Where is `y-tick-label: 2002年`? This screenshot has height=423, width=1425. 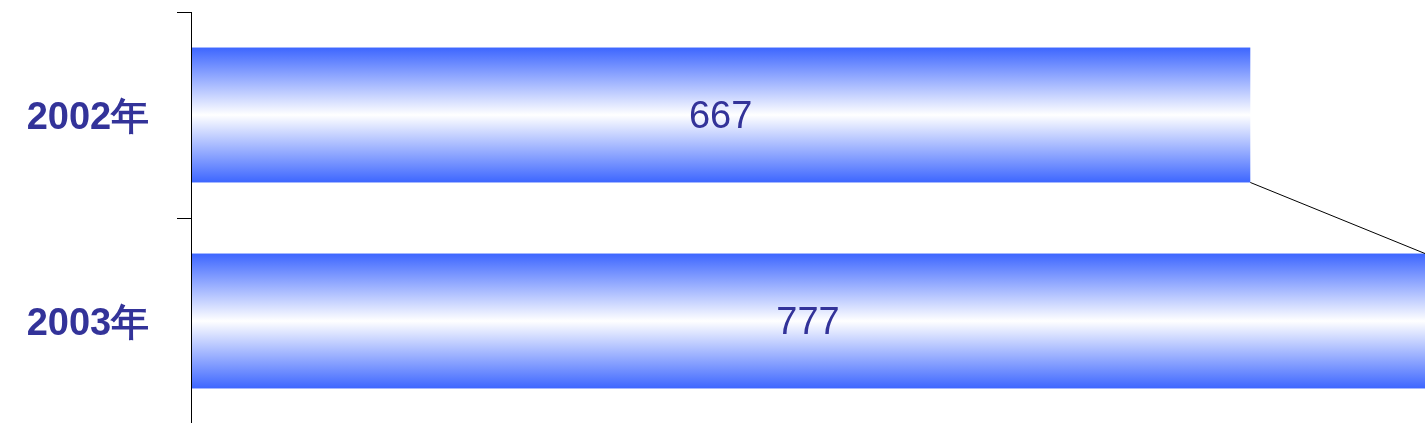 y-tick-label: 2002年 is located at coordinates (88, 116).